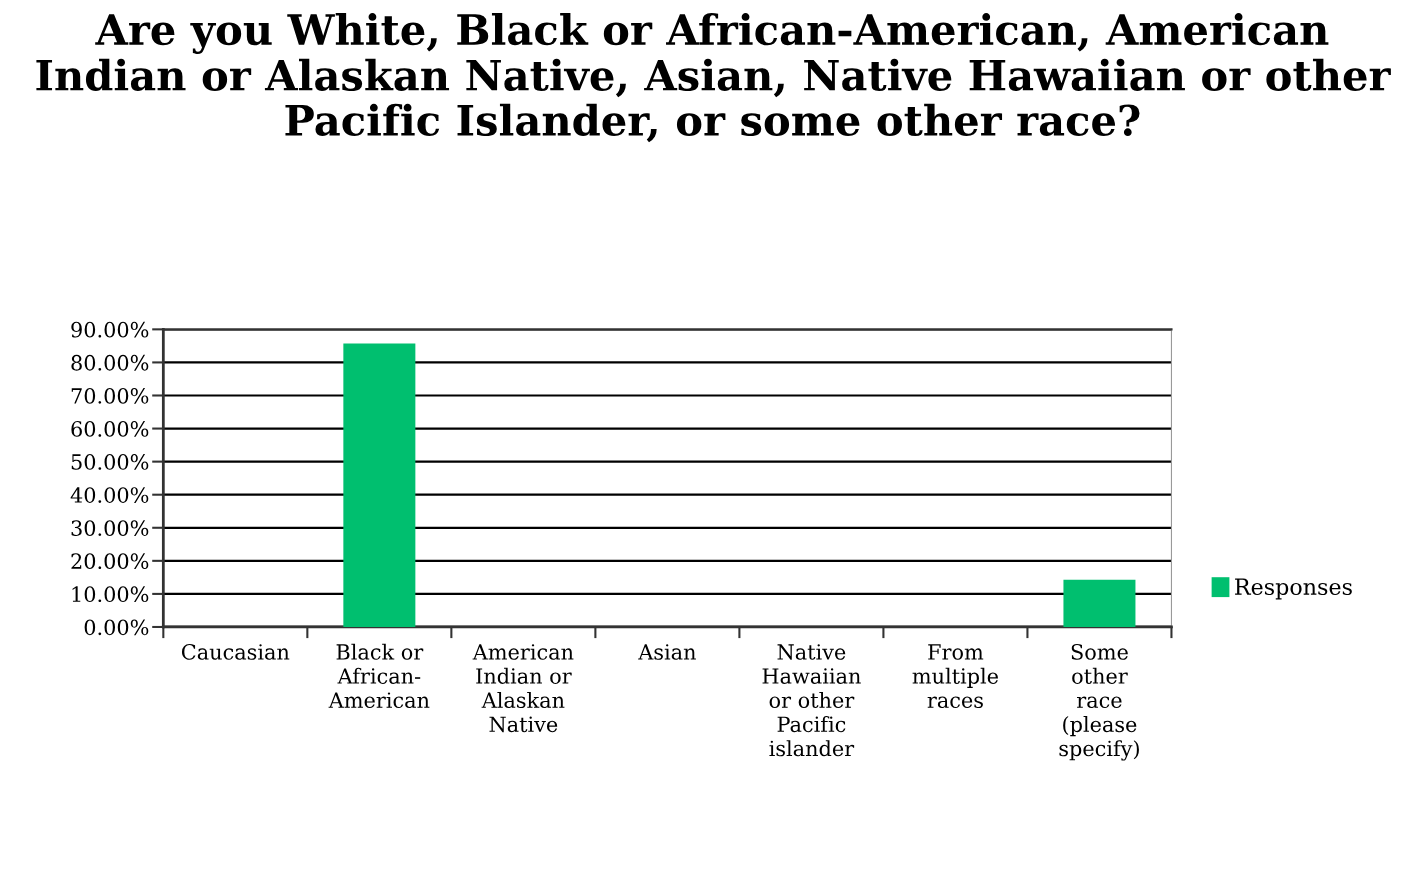  Describe the element at coordinates (1293, 589) in the screenshot. I see `legend-label: Responses` at that location.